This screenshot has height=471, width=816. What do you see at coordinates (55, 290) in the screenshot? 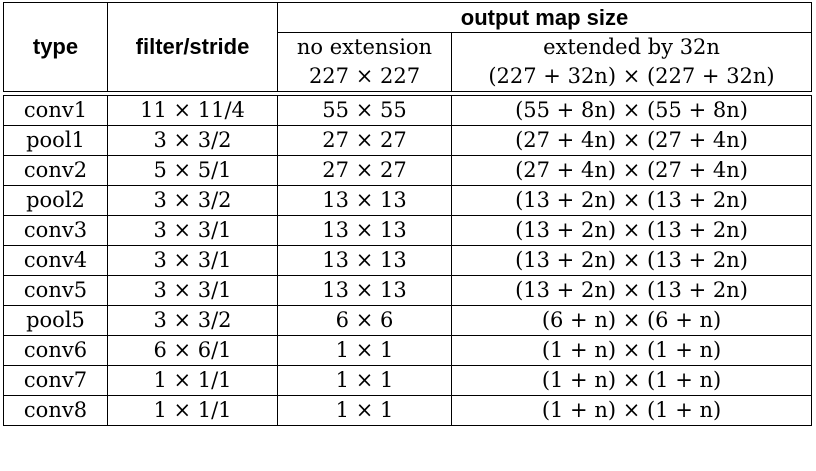
I see `cell-type: conv5` at bounding box center [55, 290].